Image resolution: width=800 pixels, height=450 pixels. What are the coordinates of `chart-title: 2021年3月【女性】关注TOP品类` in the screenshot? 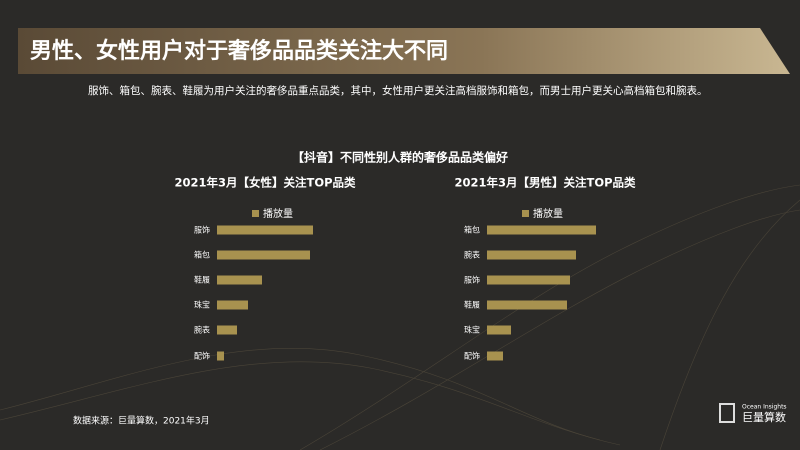 It's located at (265, 183).